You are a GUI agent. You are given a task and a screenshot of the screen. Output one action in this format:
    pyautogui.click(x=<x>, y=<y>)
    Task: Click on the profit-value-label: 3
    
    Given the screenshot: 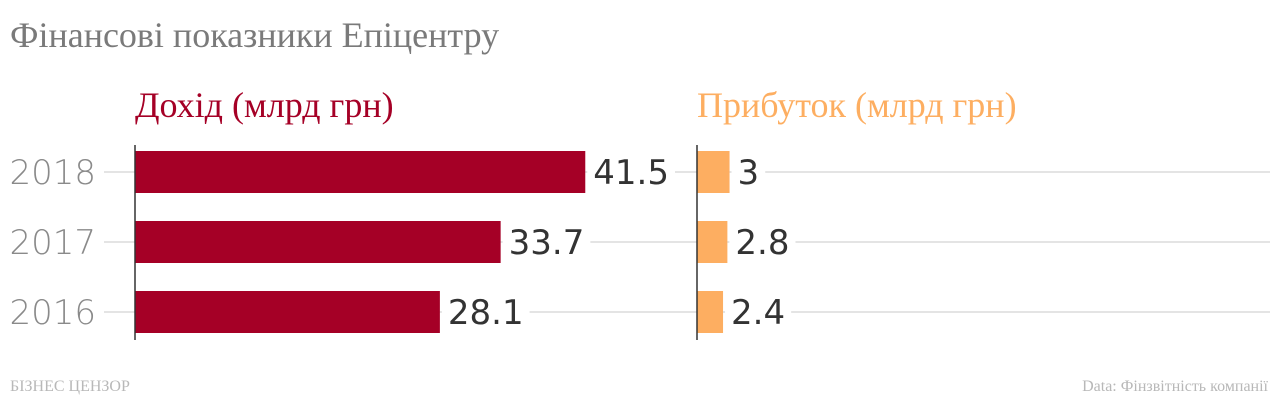 What is the action you would take?
    pyautogui.click(x=749, y=173)
    